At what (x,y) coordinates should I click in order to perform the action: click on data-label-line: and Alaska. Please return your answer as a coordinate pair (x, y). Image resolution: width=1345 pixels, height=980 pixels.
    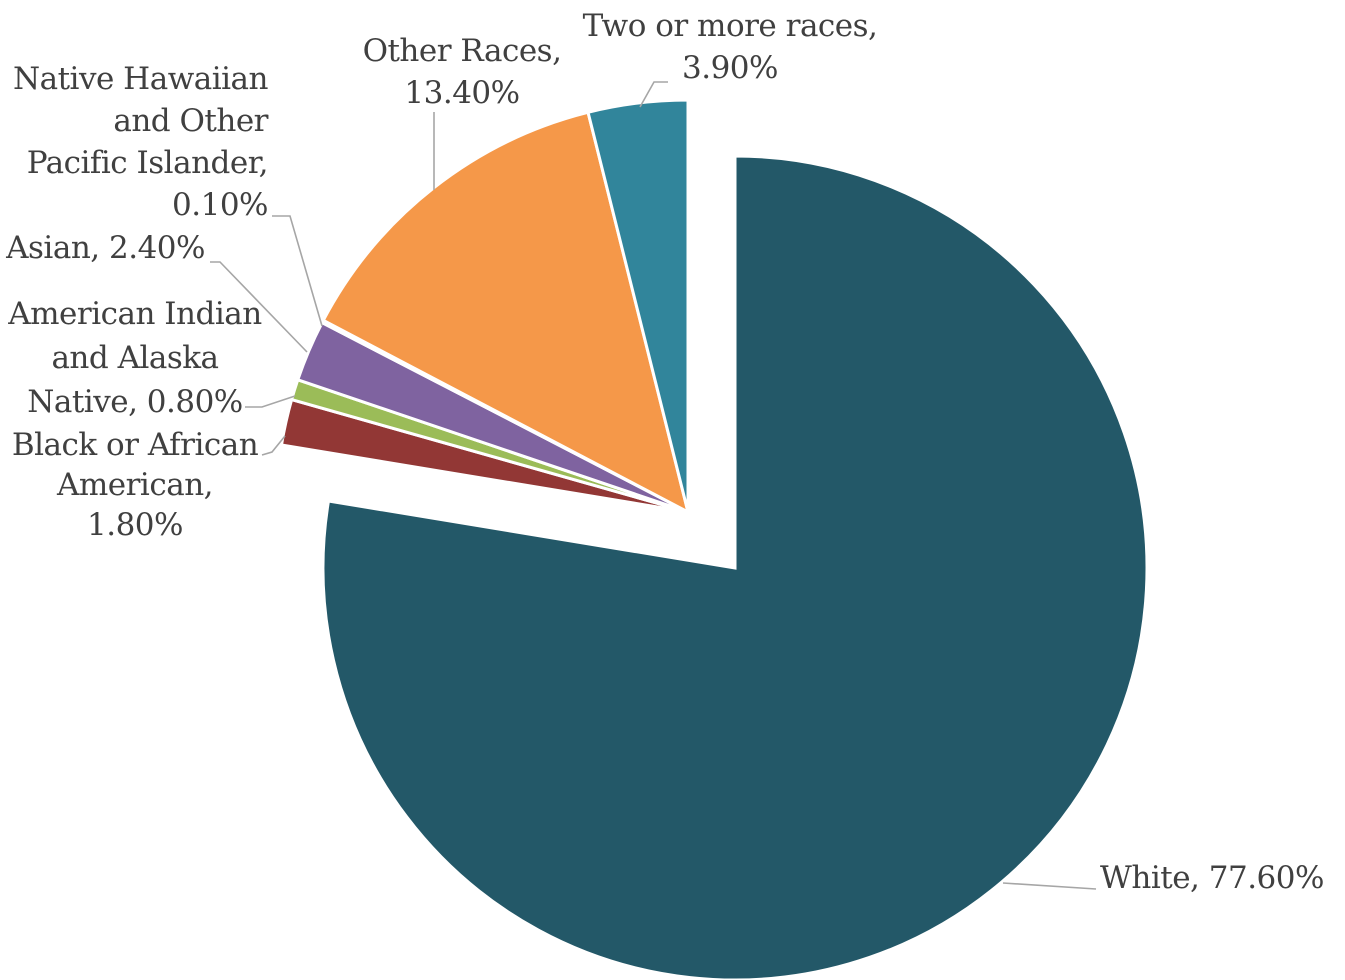
    Looking at the image, I should click on (134, 358).